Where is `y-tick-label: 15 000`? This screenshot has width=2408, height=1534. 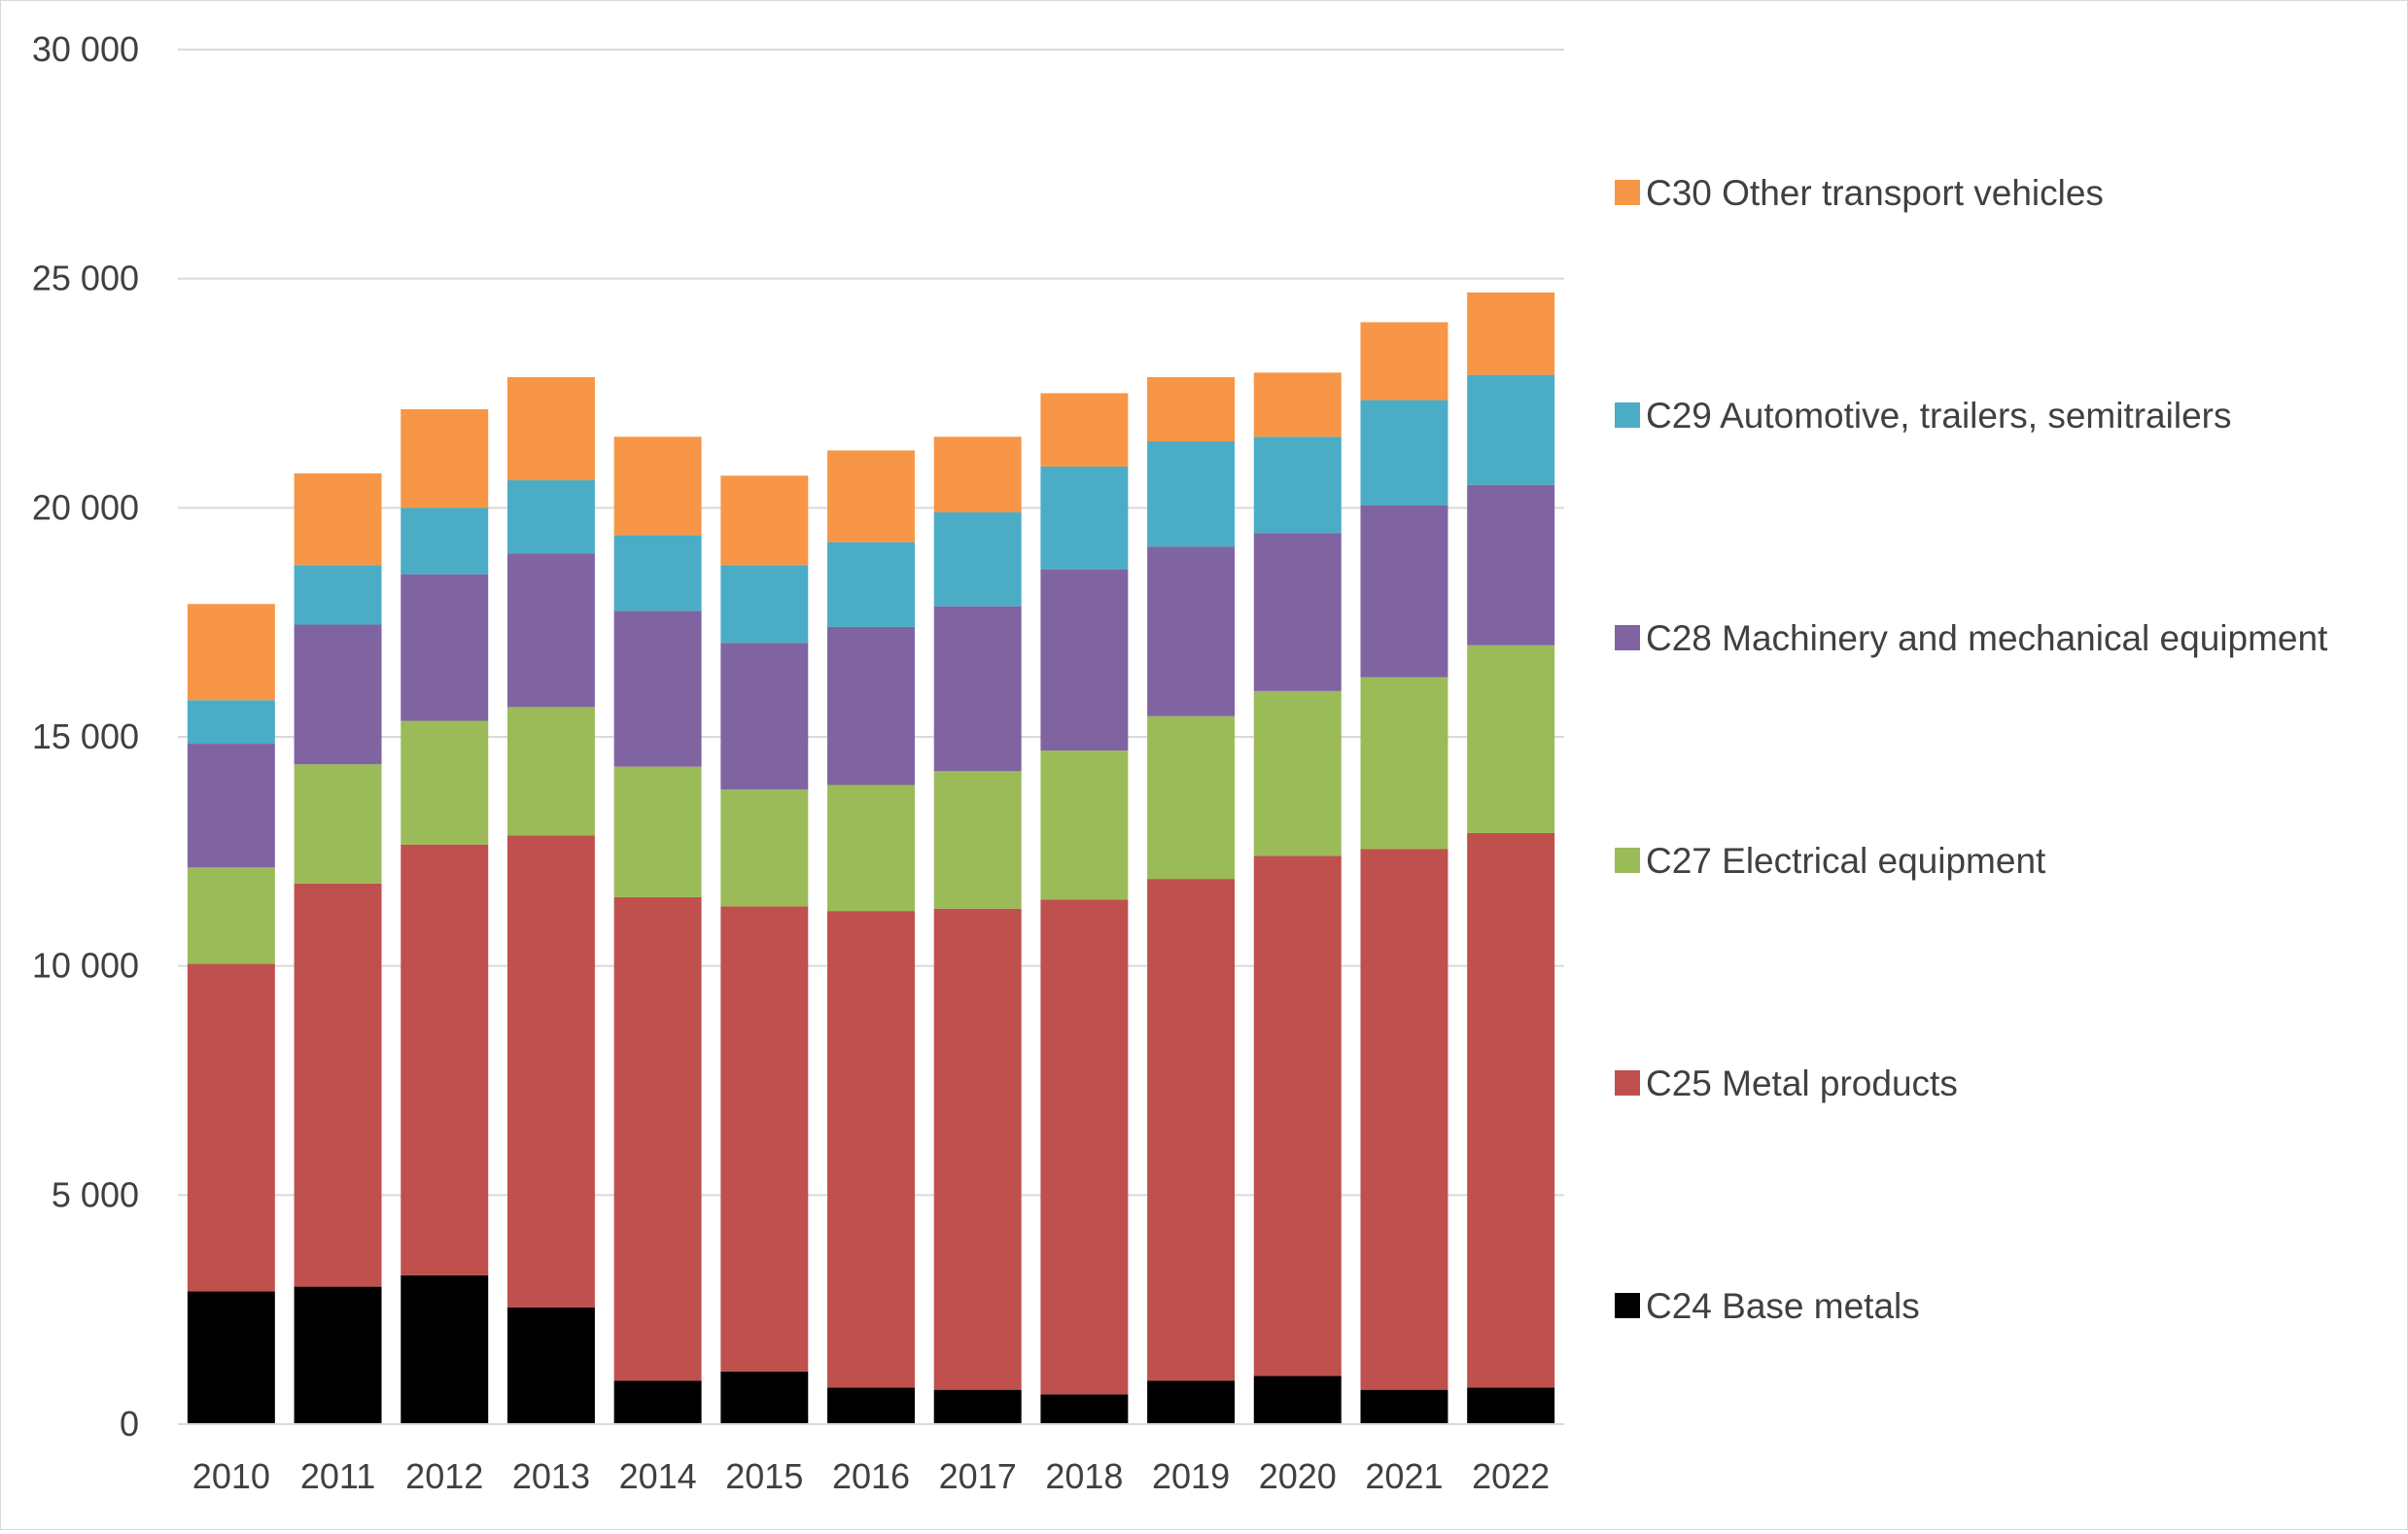
y-tick-label: 15 000 is located at coordinates (85, 736).